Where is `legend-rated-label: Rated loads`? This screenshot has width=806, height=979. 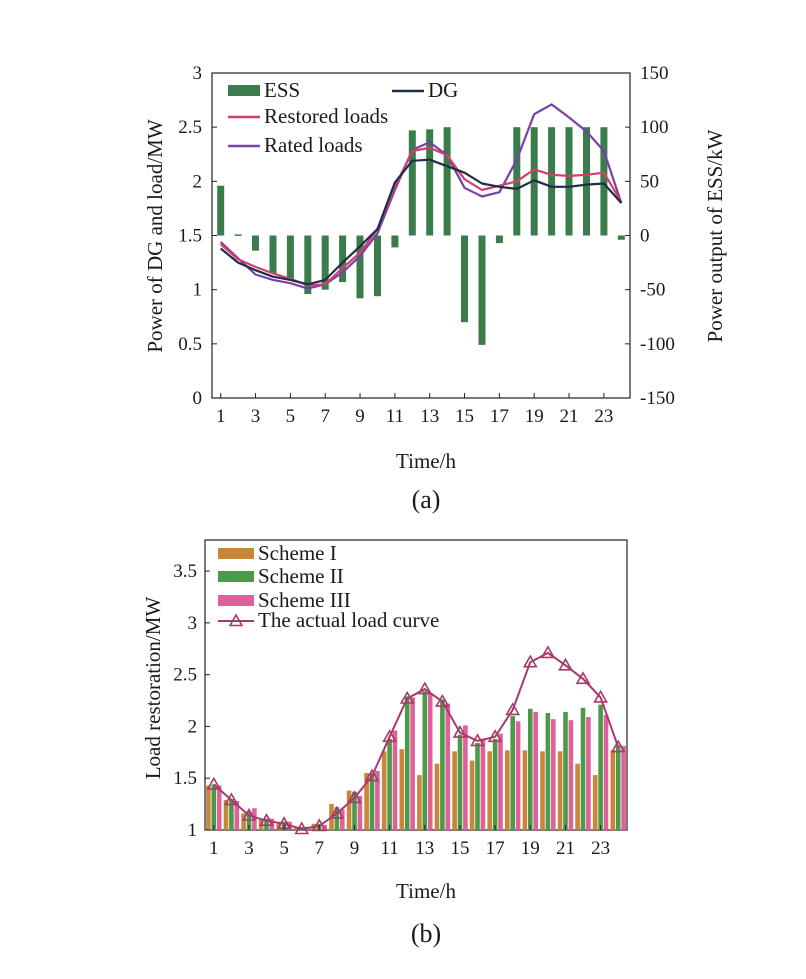
legend-rated-label: Rated loads is located at coordinates (313, 145).